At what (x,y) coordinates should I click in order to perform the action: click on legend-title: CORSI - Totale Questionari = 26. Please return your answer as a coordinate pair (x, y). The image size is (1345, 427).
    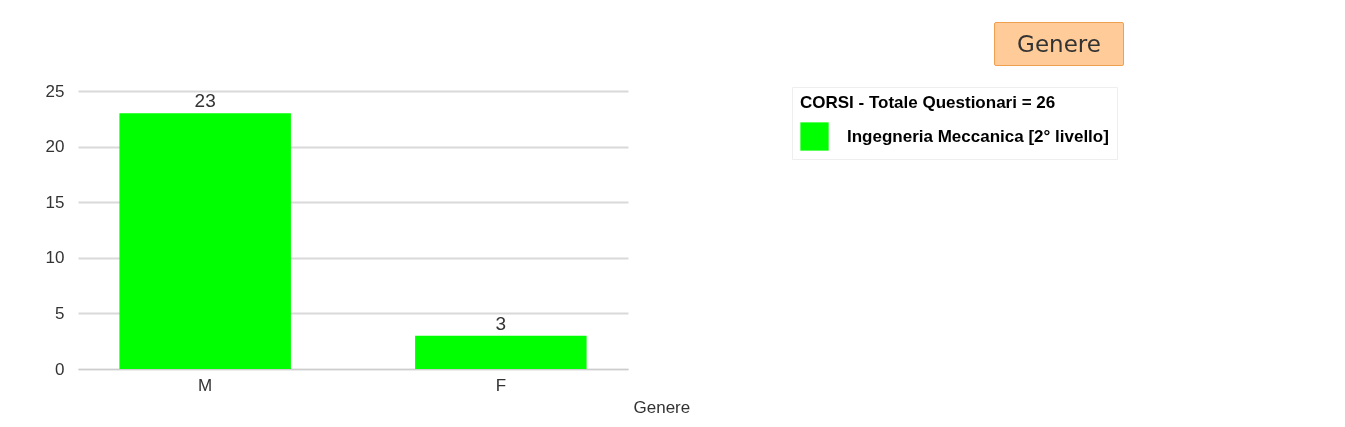
    Looking at the image, I should click on (928, 102).